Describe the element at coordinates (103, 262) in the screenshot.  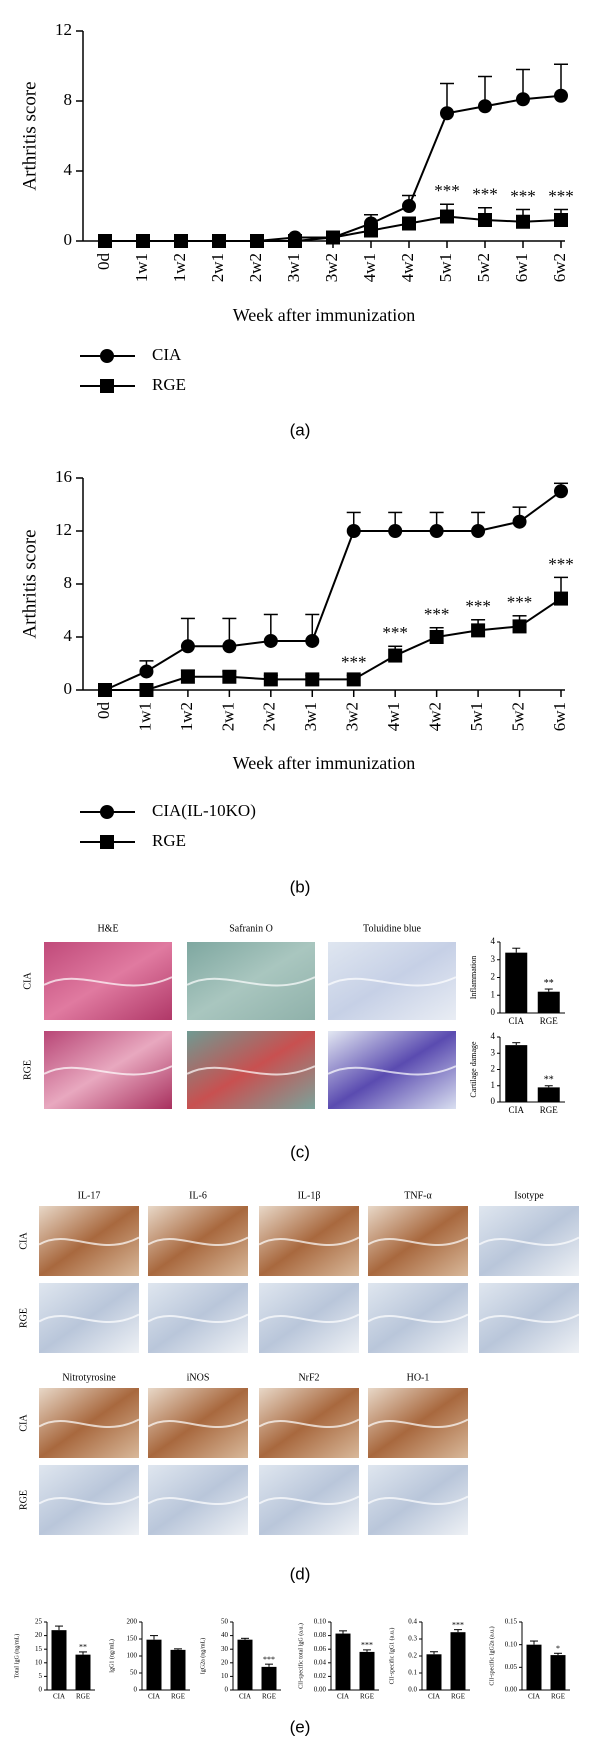
I see `x-tick-label: 0d` at that location.